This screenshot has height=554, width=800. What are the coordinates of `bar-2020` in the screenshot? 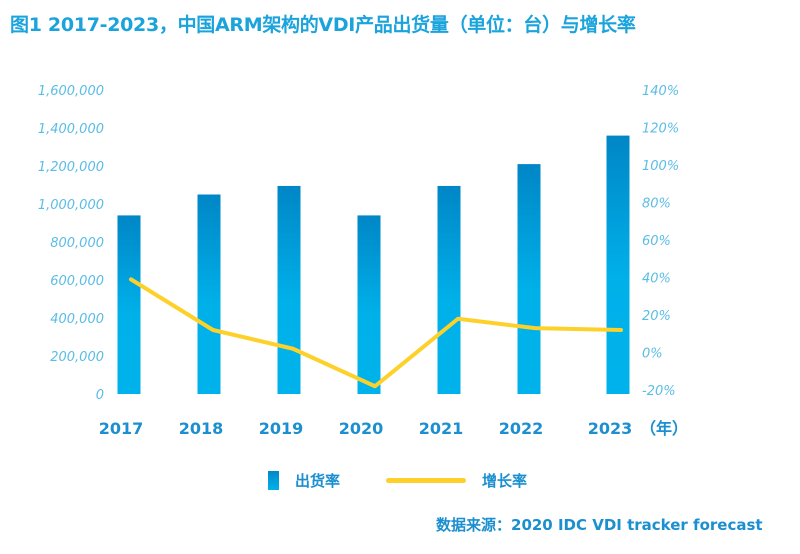 It's located at (369, 304).